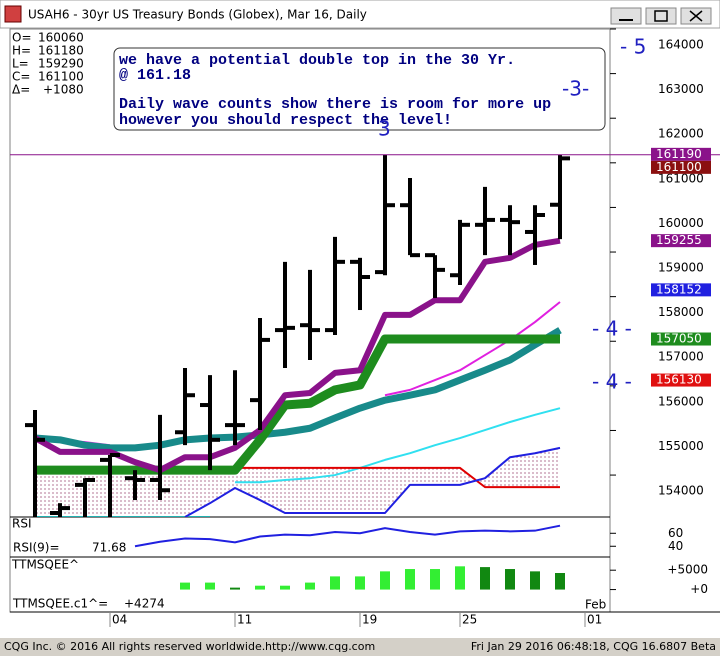 The width and height of the screenshot is (720, 660). Describe the element at coordinates (675, 546) in the screenshot. I see `y-tick-label: 40` at that location.